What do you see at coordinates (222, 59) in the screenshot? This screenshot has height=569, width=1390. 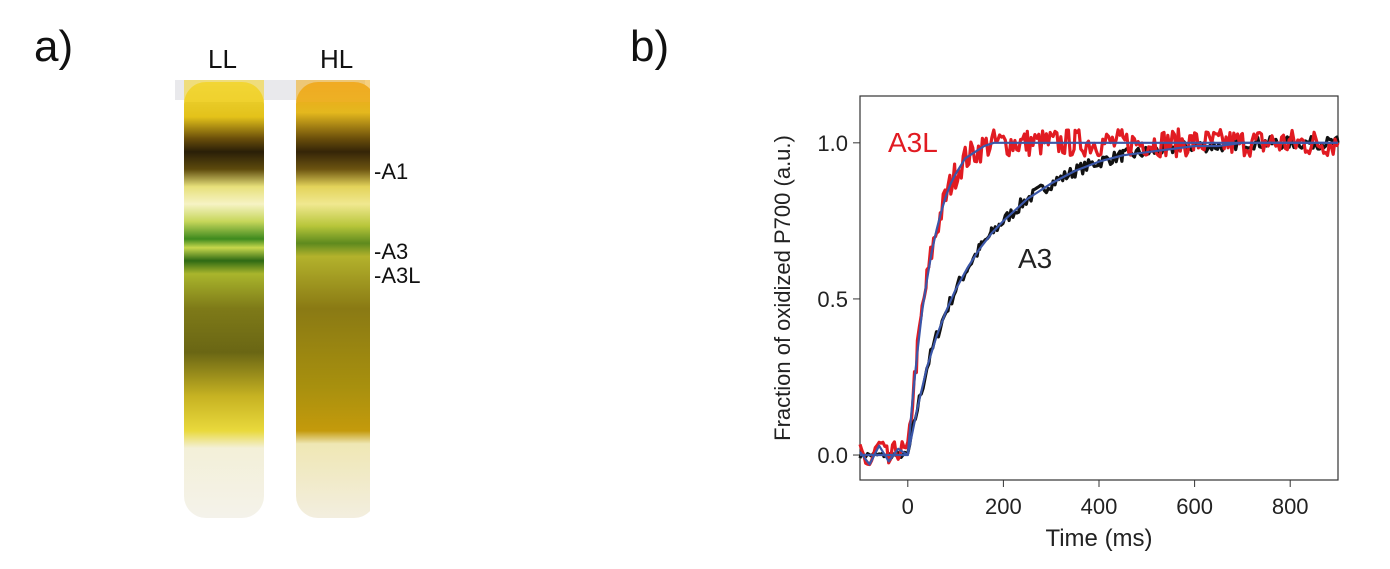 I see `tube-label-ll: LL` at bounding box center [222, 59].